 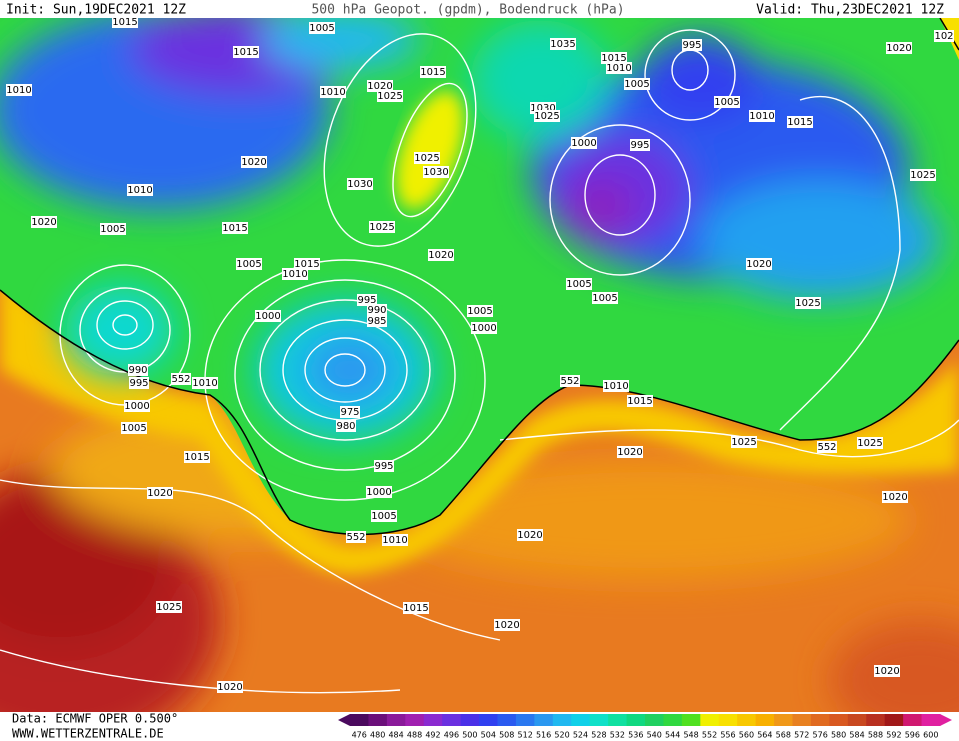 I want to click on legend-label: 480, so click(x=377, y=735).